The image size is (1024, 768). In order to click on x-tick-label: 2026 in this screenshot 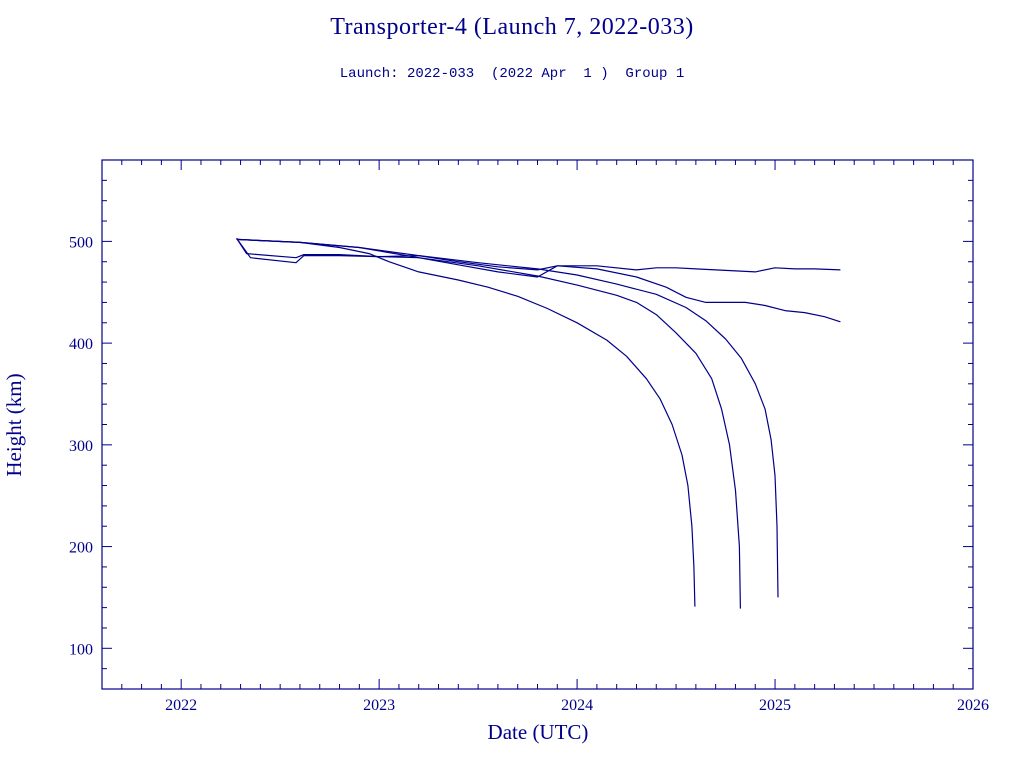, I will do `click(973, 705)`.